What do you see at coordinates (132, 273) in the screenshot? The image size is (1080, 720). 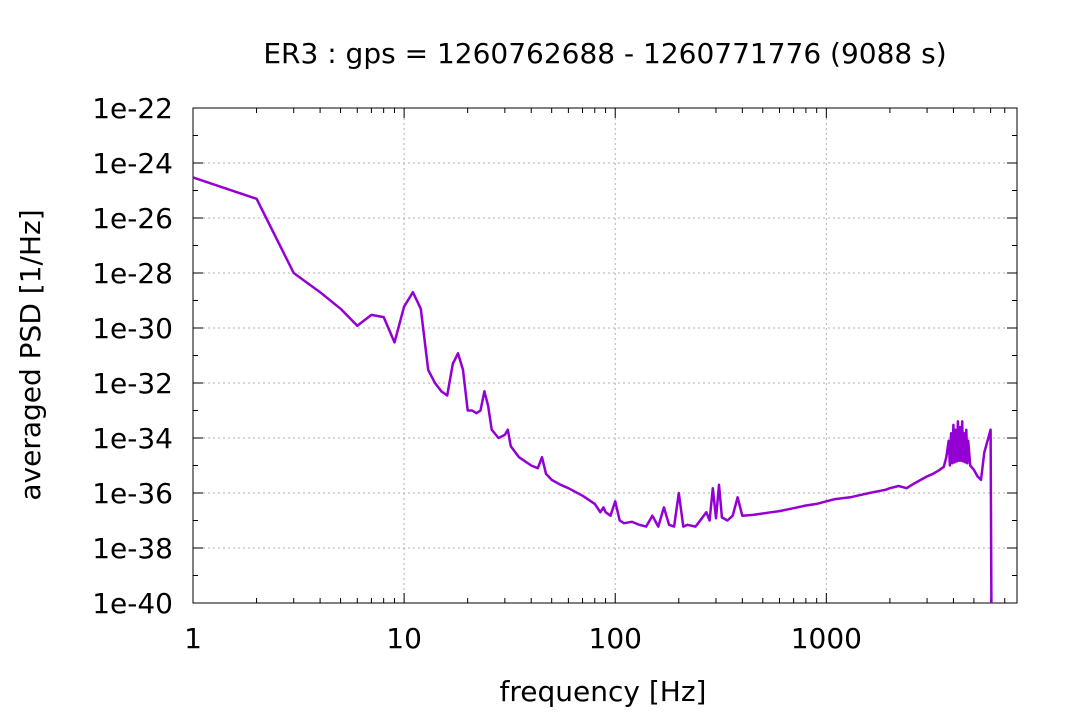 I see `y-tick-label: 1e-28` at bounding box center [132, 273].